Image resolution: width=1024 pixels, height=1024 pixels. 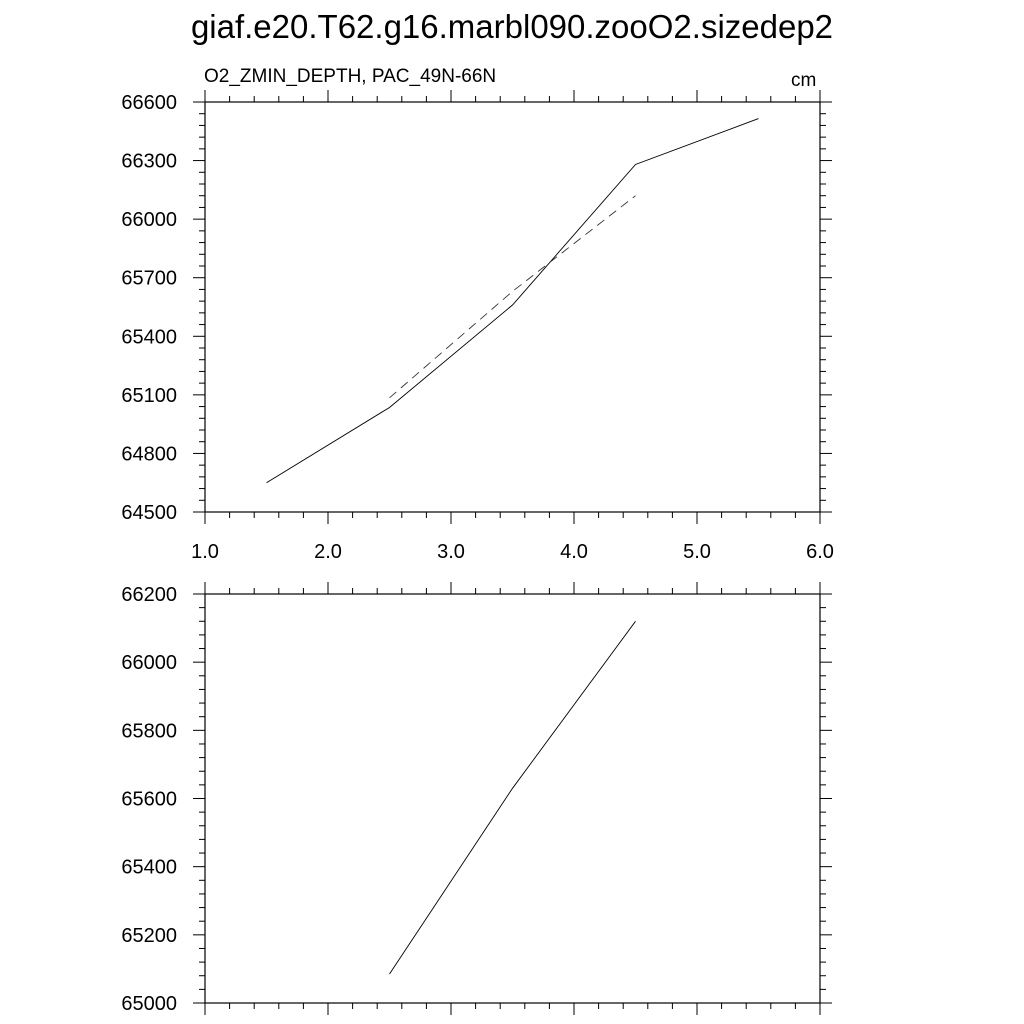 I want to click on plot1-x-tick-label: 2.0, so click(x=328, y=552).